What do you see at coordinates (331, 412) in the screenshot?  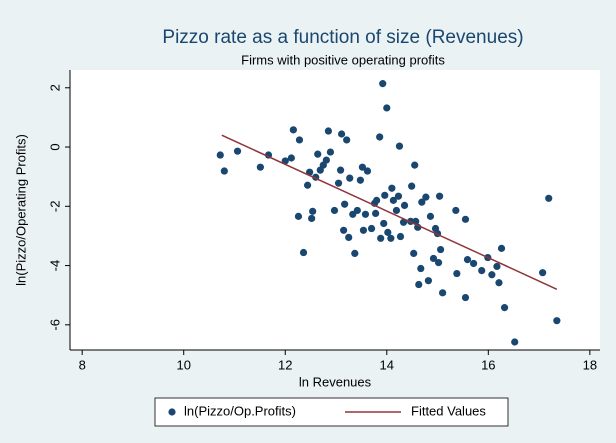 I see `legend-box` at bounding box center [331, 412].